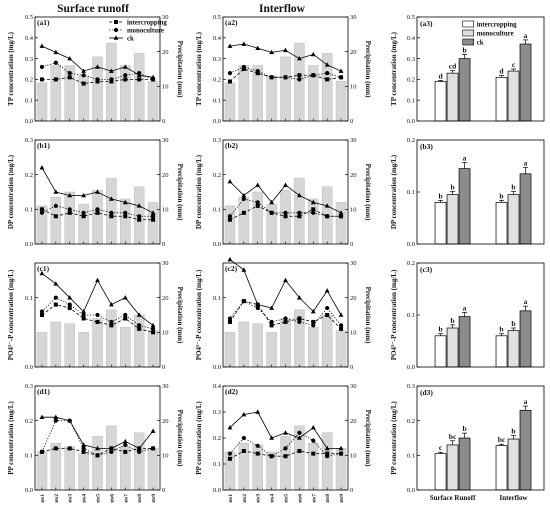 This screenshot has height=508, width=550. What do you see at coordinates (495, 34) in the screenshot?
I see `legend-label-monoculture: monoculture` at bounding box center [495, 34].